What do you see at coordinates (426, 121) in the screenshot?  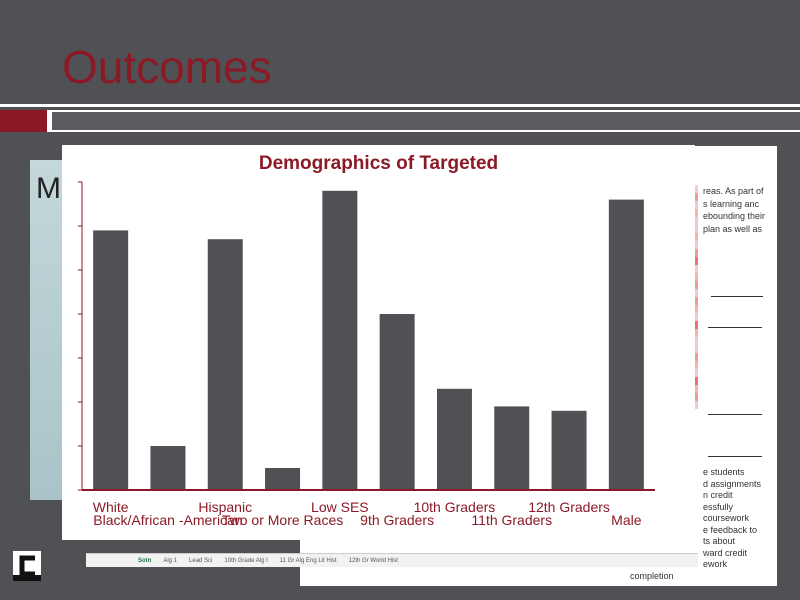 I see `header-band` at bounding box center [426, 121].